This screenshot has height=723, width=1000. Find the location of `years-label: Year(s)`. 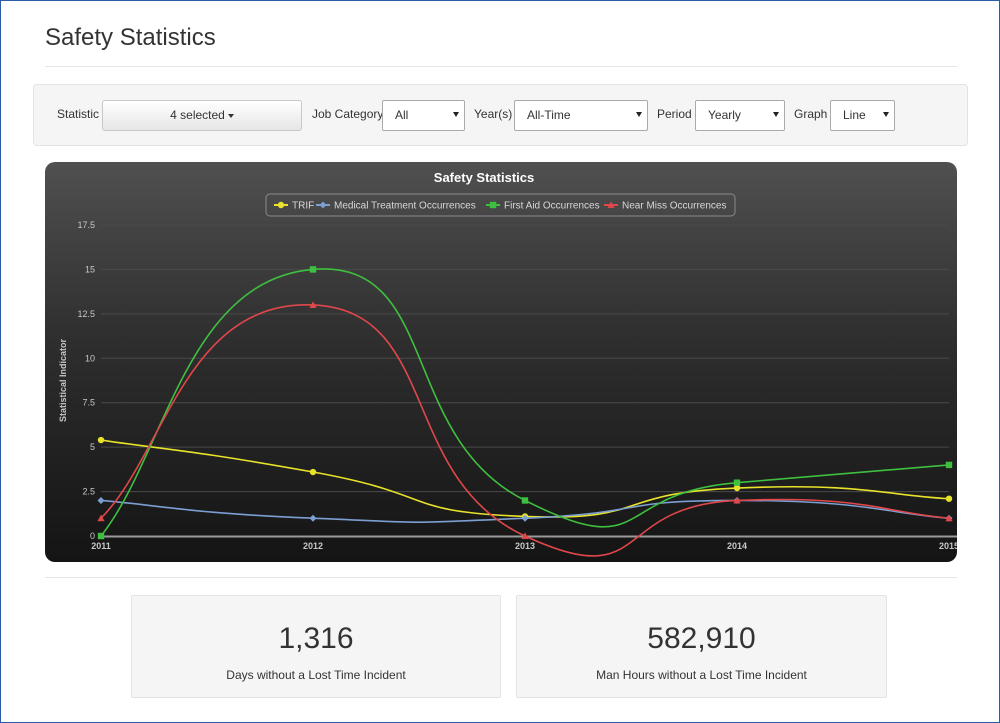

years-label: Year(s) is located at coordinates (493, 114).